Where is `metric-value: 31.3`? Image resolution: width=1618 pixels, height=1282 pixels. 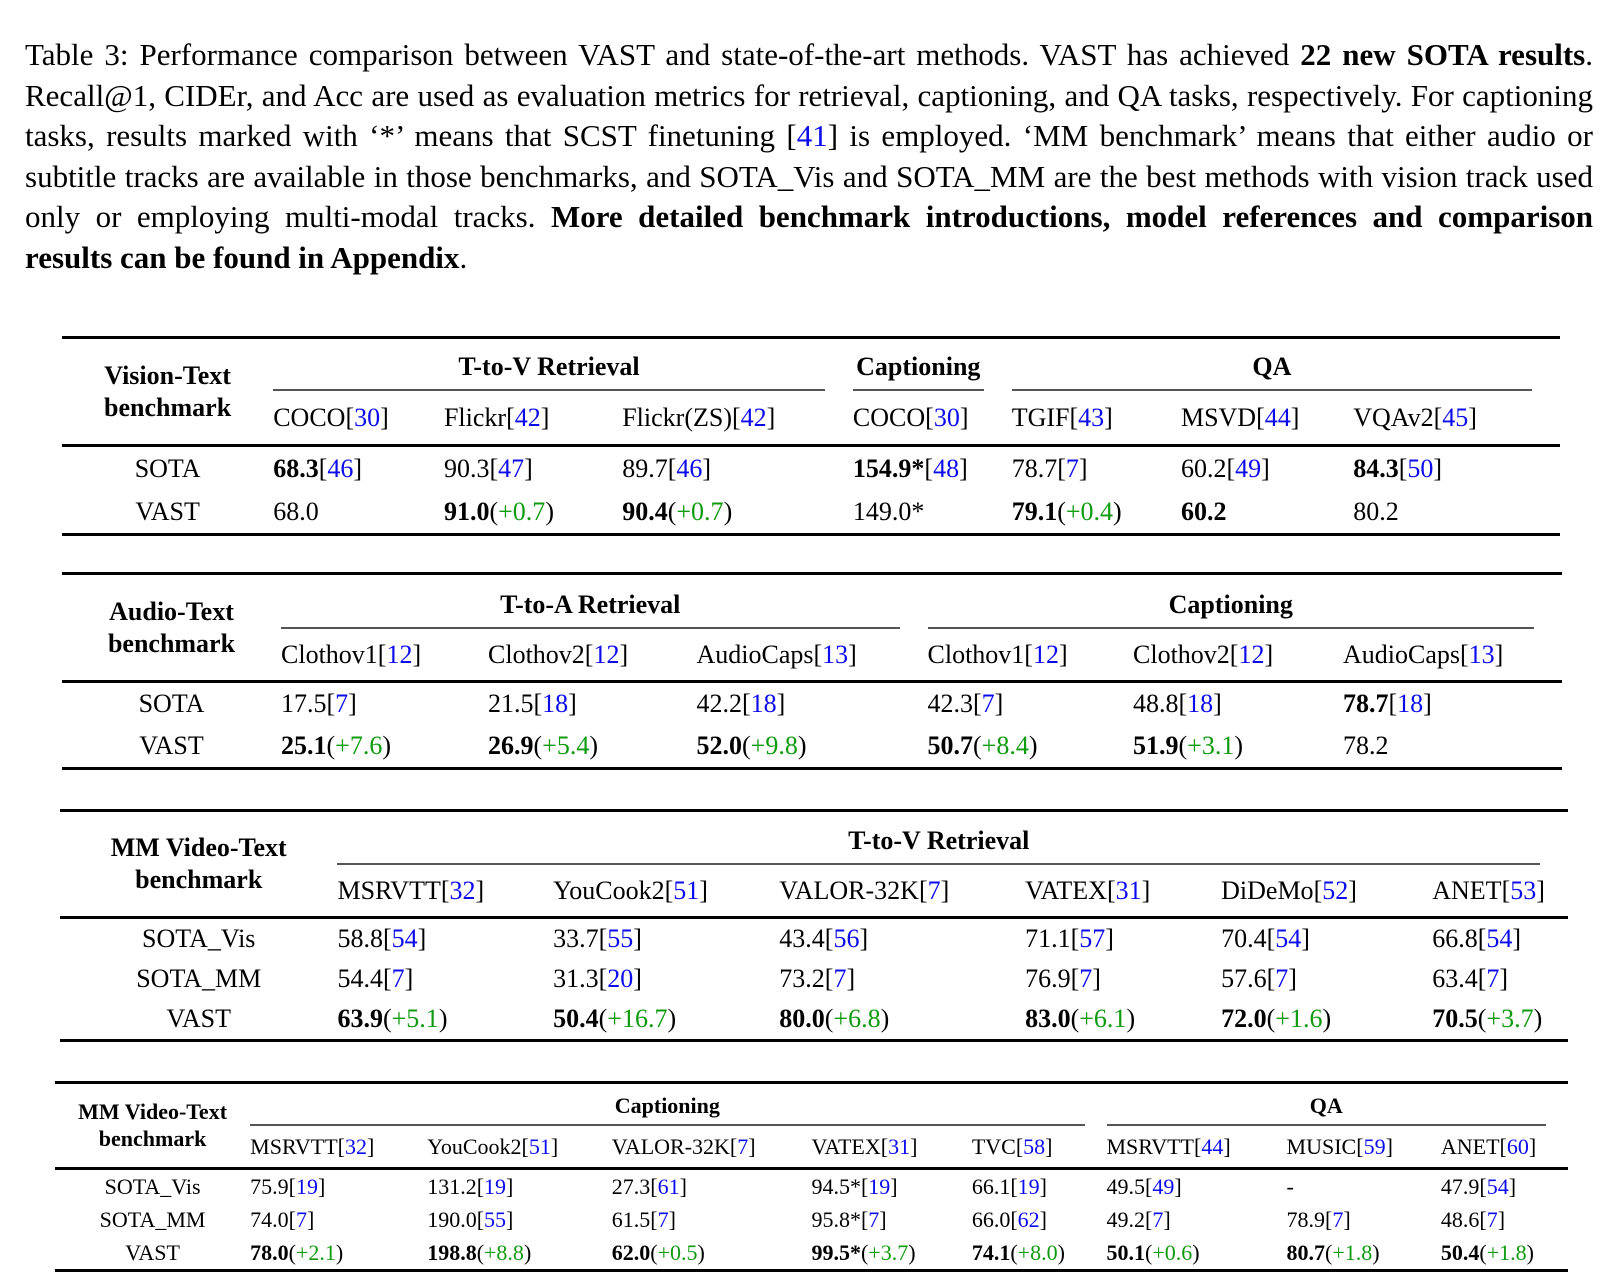 metric-value: 31.3 is located at coordinates (576, 978).